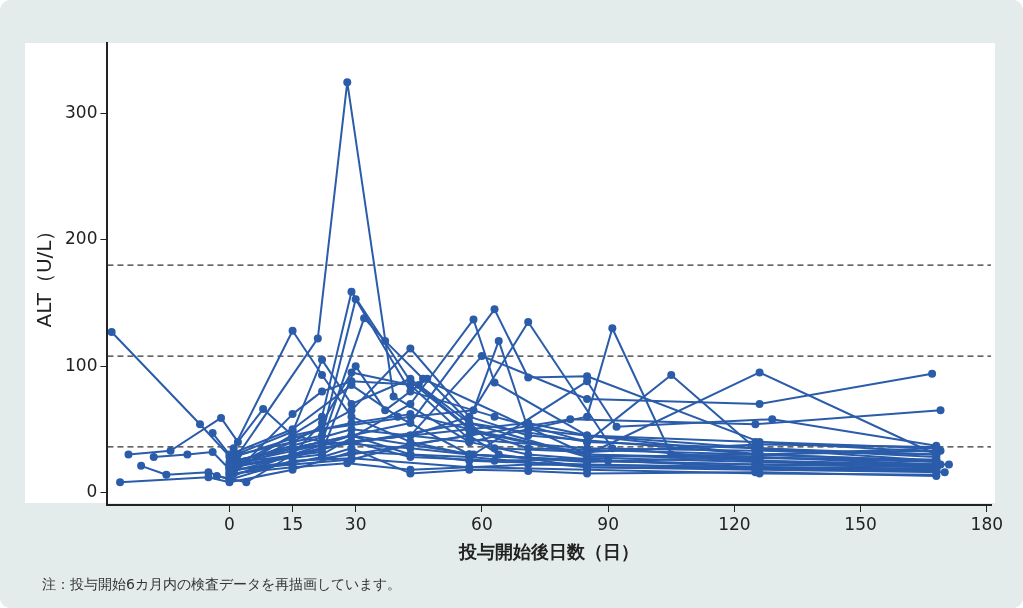  Describe the element at coordinates (81, 112) in the screenshot. I see `y-tick-label: 300` at that location.